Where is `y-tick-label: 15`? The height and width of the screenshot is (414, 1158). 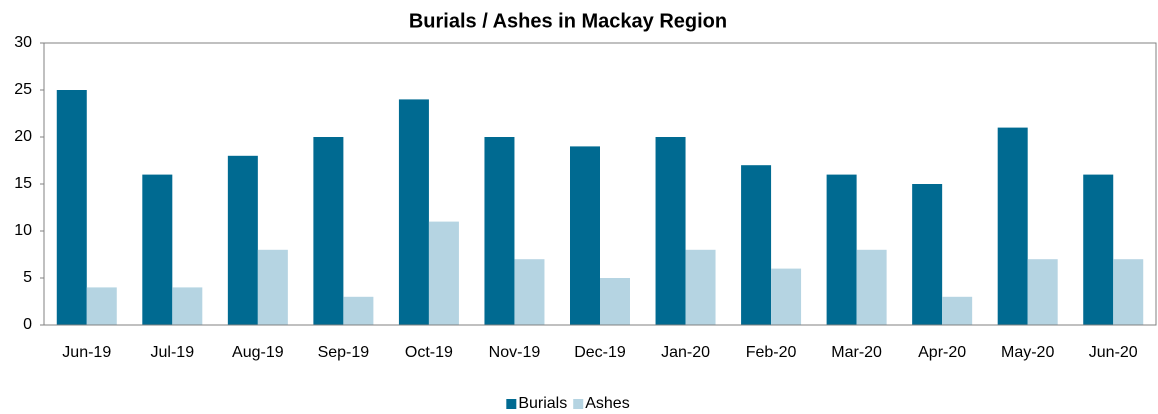
y-tick-label: 15 is located at coordinates (23, 183).